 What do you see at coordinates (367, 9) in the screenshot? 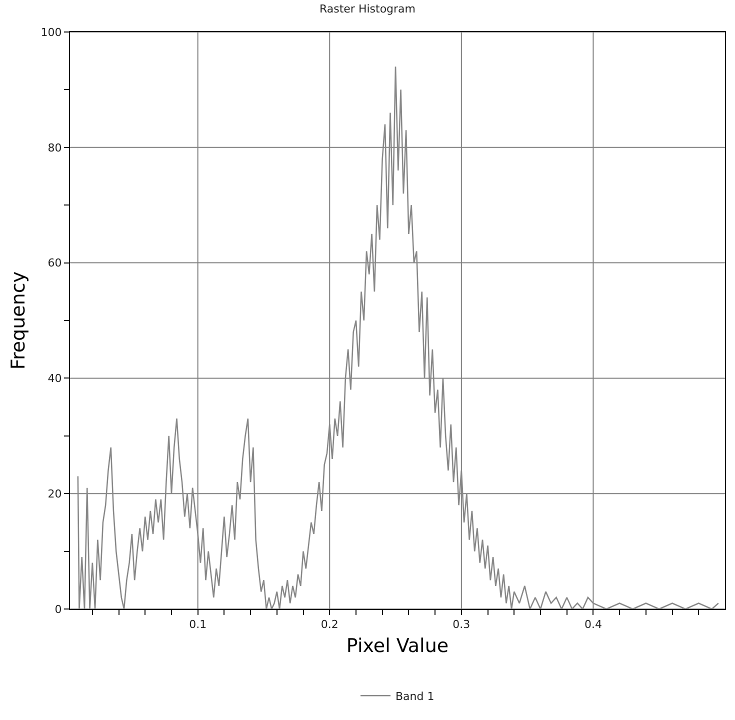
I see `chart-title: Raster Histogram` at bounding box center [367, 9].